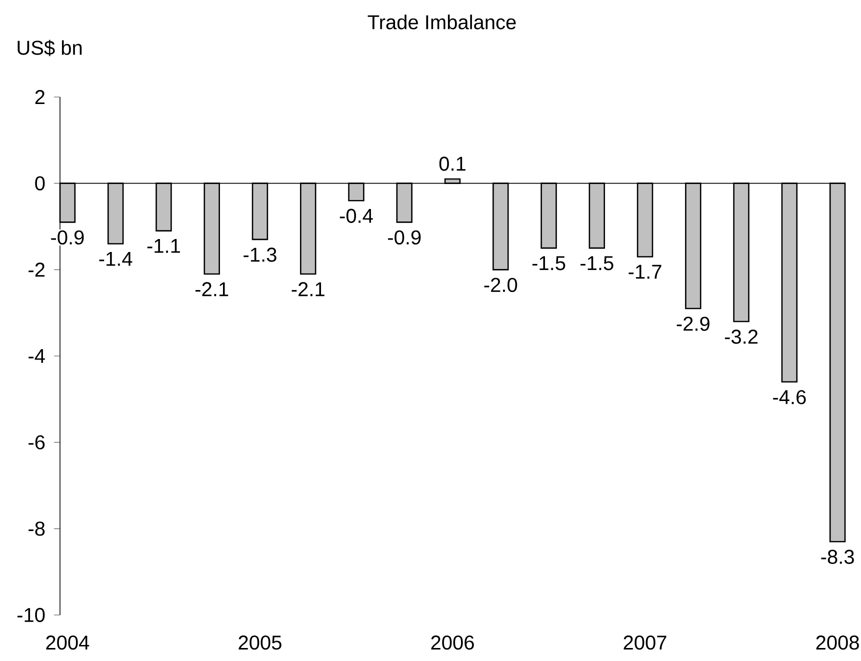 The image size is (861, 661). Describe the element at coordinates (163, 246) in the screenshot. I see `data-label: -1.1` at that location.